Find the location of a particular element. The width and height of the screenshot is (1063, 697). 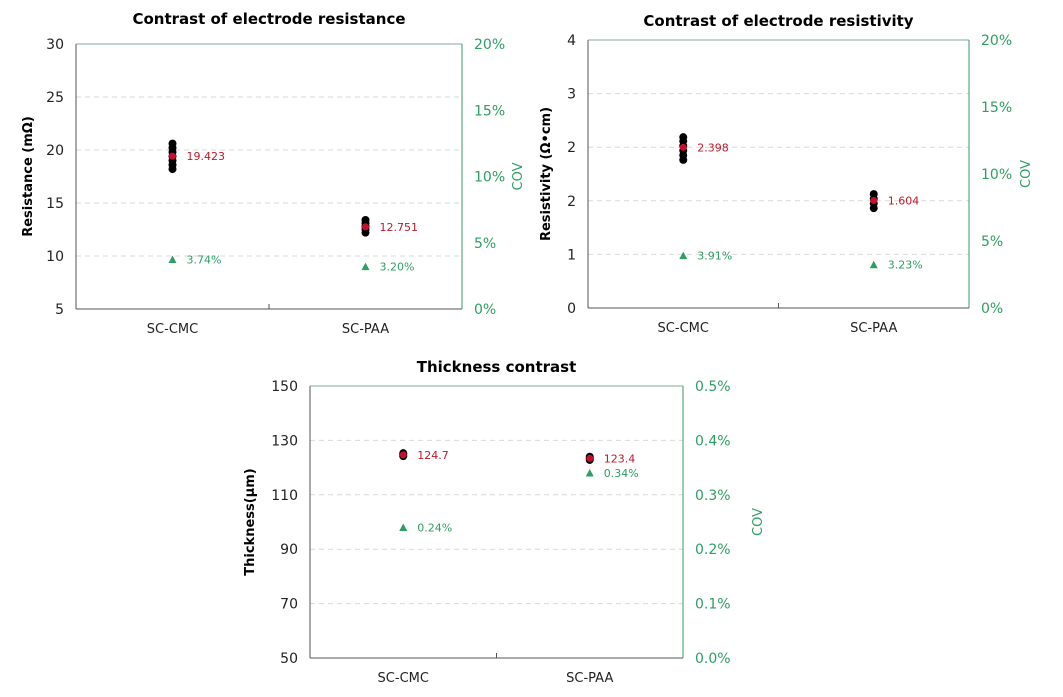

mean-label: 123.4 is located at coordinates (620, 458).